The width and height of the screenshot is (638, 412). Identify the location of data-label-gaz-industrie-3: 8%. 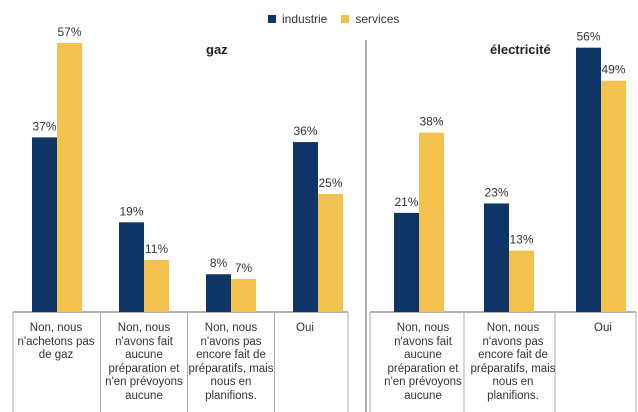
(219, 263).